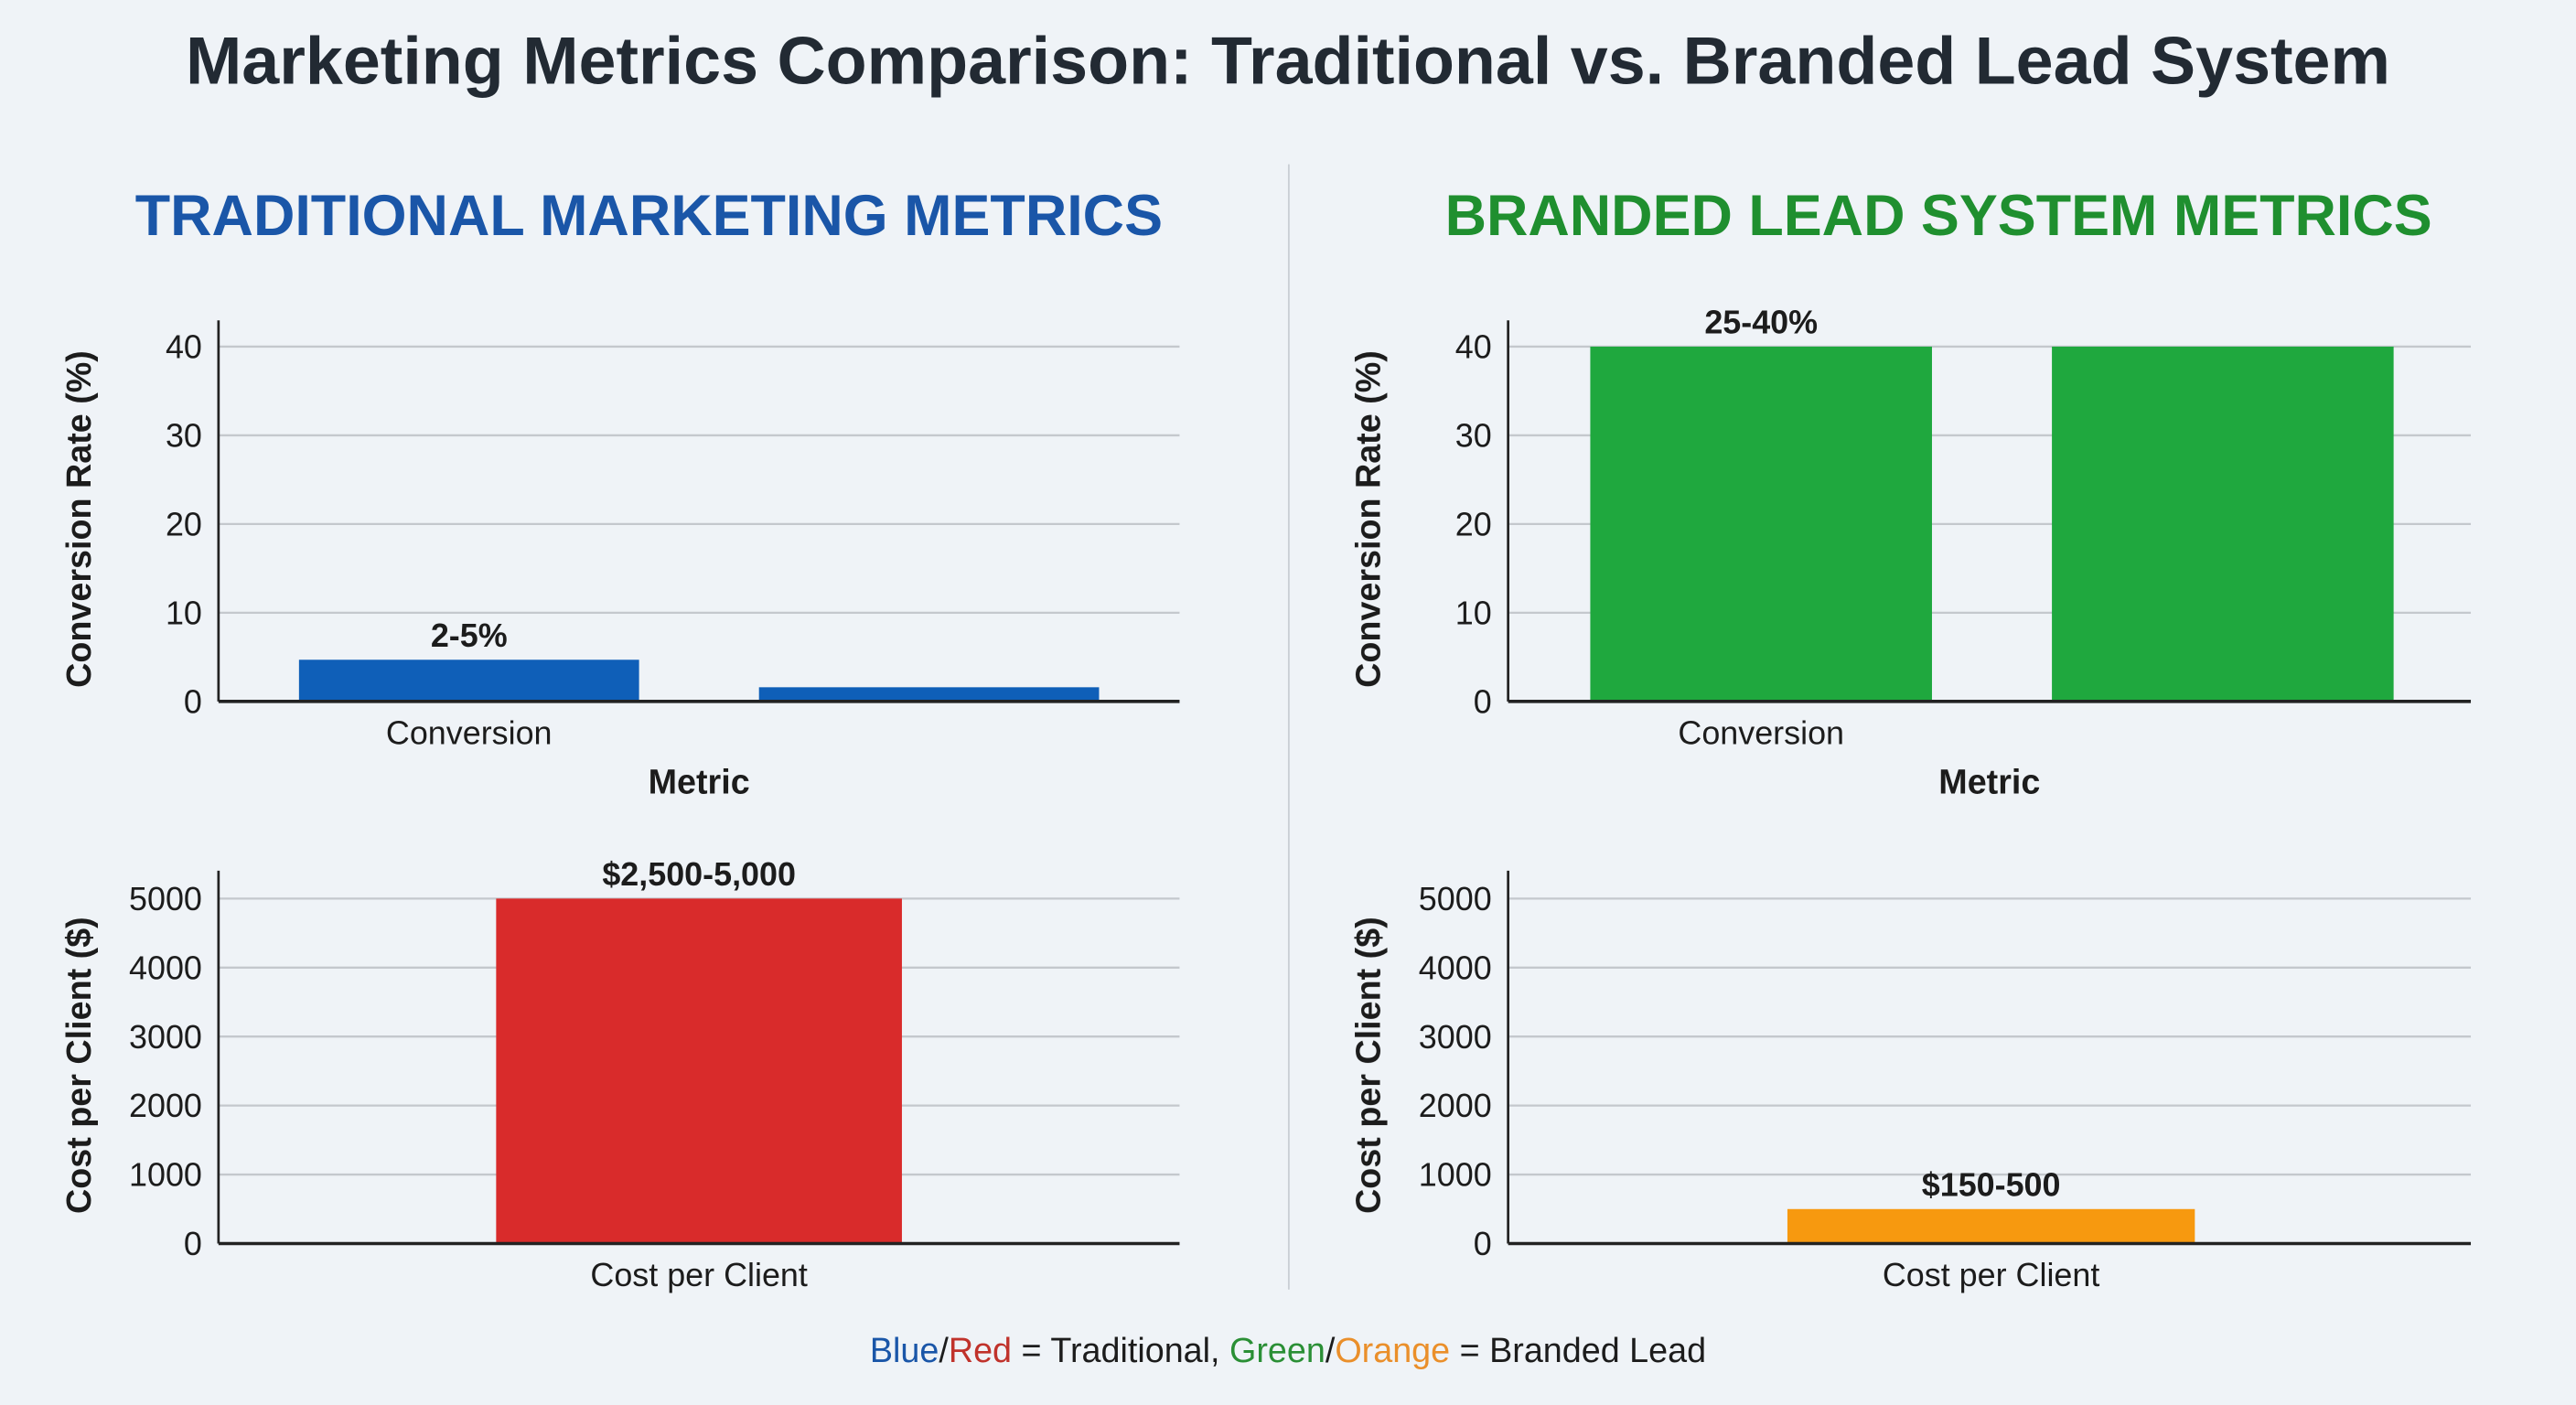  I want to click on legend-traditional: = Traditional,, so click(1121, 1351).